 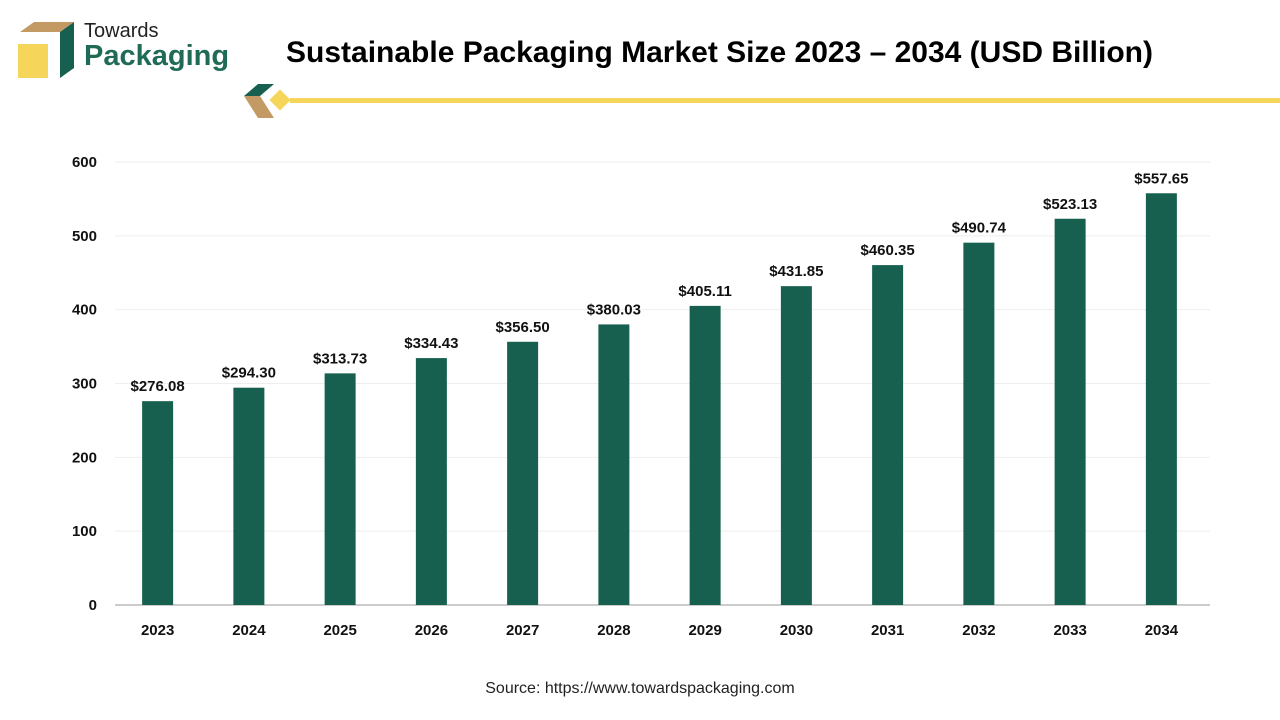 I want to click on logo-box-icon, so click(x=46, y=50).